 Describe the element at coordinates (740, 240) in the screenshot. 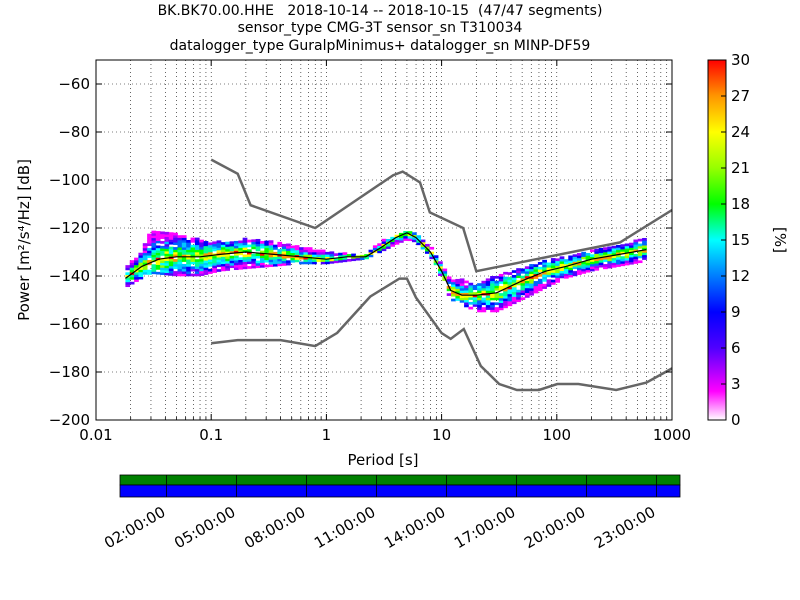

I see `colorbar-tick-label: 15` at that location.